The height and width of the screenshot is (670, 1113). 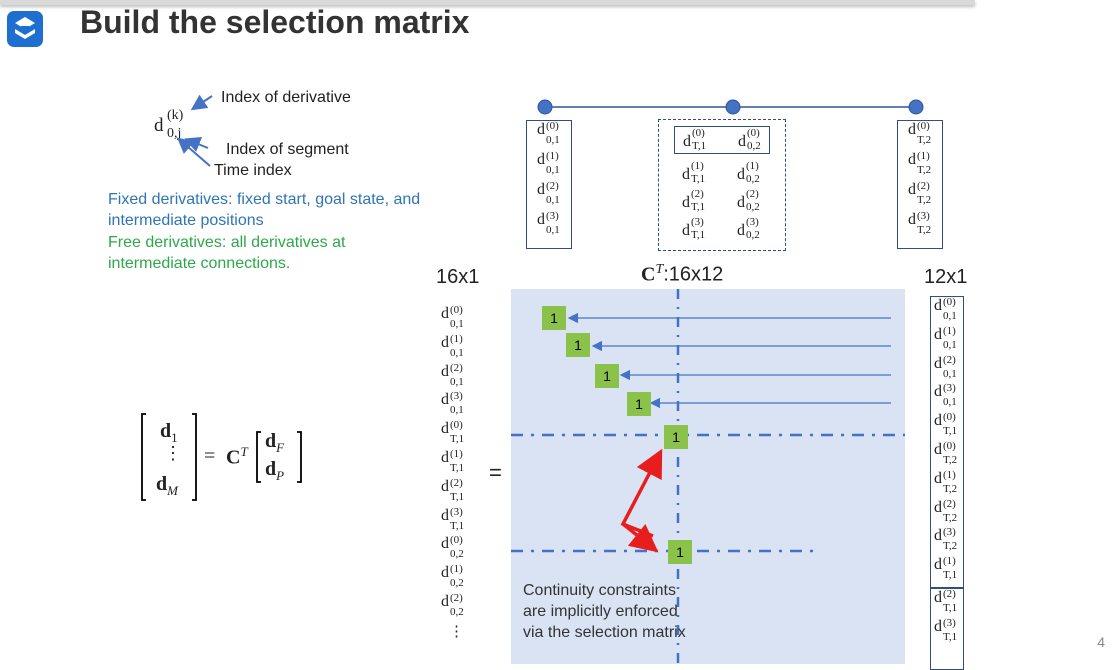 I want to click on label-time-index: Time index, so click(x=253, y=170).